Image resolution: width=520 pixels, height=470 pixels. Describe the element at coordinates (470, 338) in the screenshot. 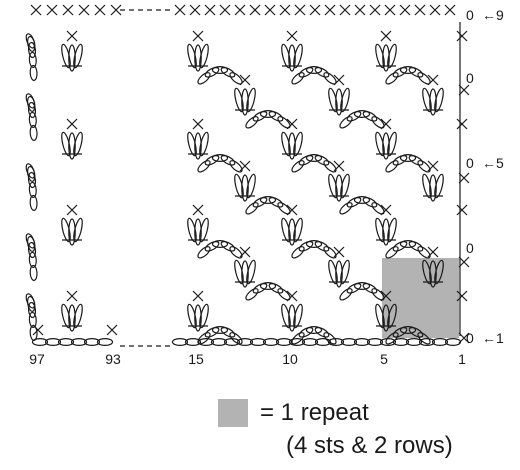

I see `row-marker-1-turn: 0` at that location.